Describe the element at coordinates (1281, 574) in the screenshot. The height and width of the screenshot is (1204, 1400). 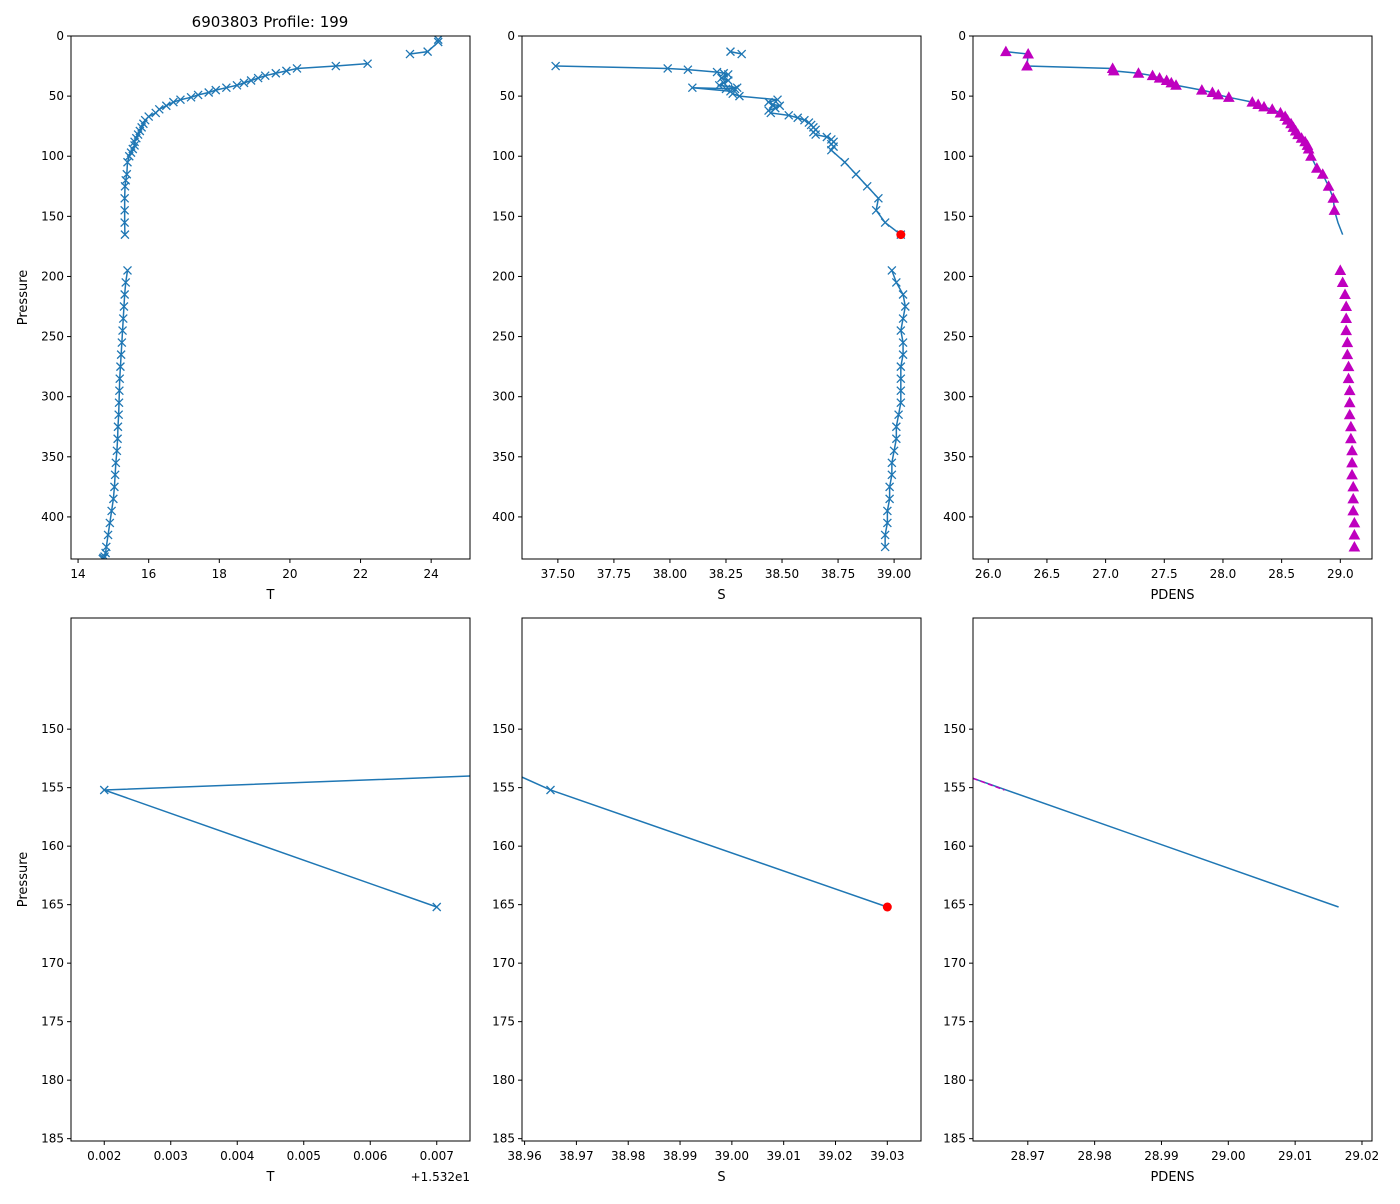
I see `x-tick-label: 28.5` at that location.